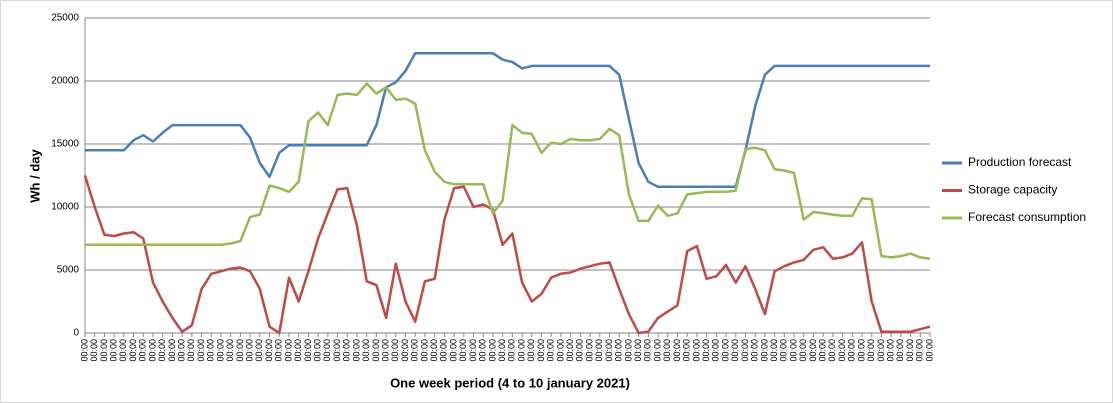 The height and width of the screenshot is (403, 1113). What do you see at coordinates (65, 81) in the screenshot?
I see `y-tick-label: 20000` at bounding box center [65, 81].